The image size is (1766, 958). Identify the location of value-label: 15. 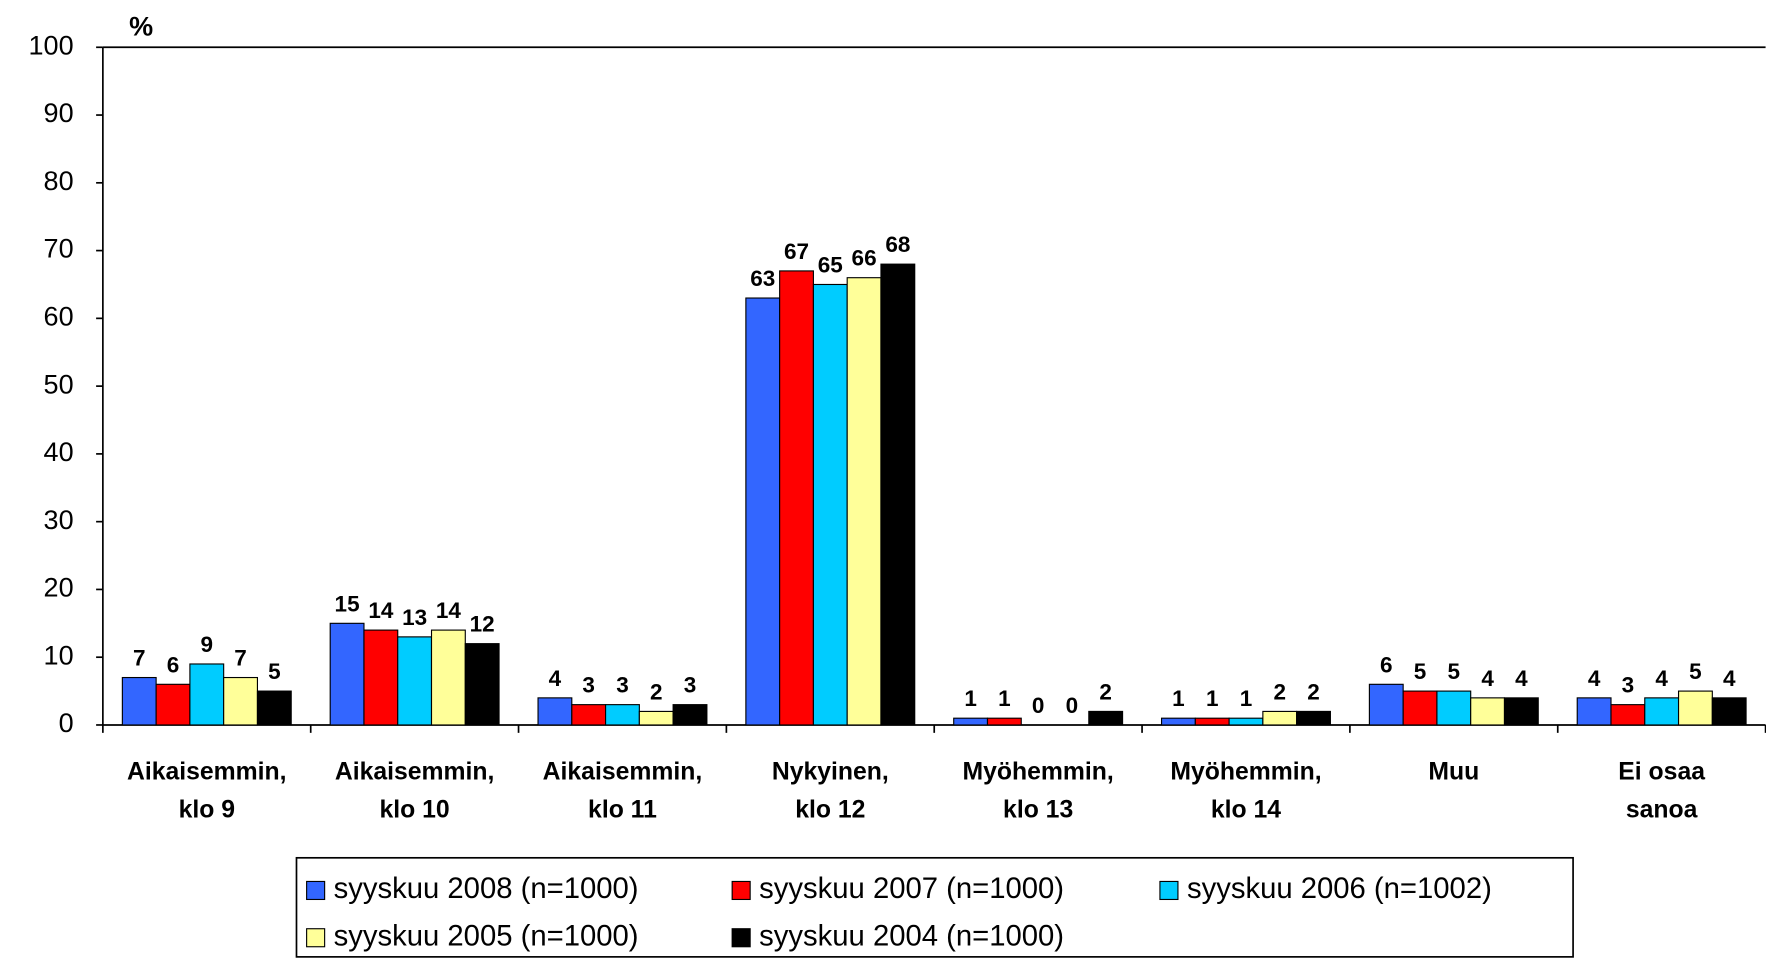
(347, 603).